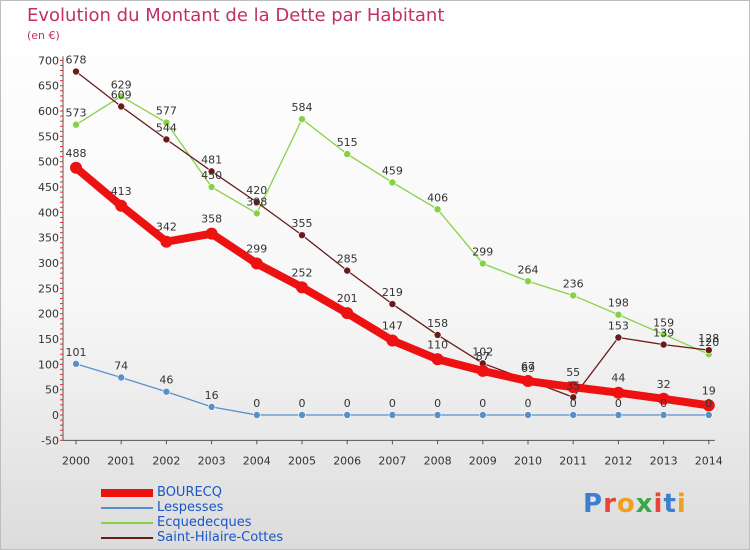  What do you see at coordinates (658, 504) in the screenshot?
I see `logo-letter: i` at bounding box center [658, 504].